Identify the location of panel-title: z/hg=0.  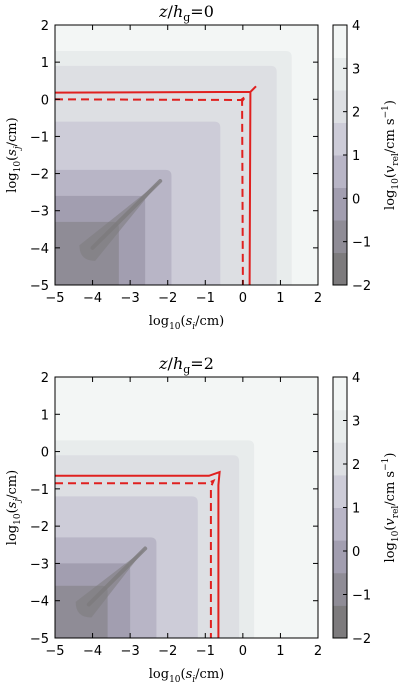
(186, 13).